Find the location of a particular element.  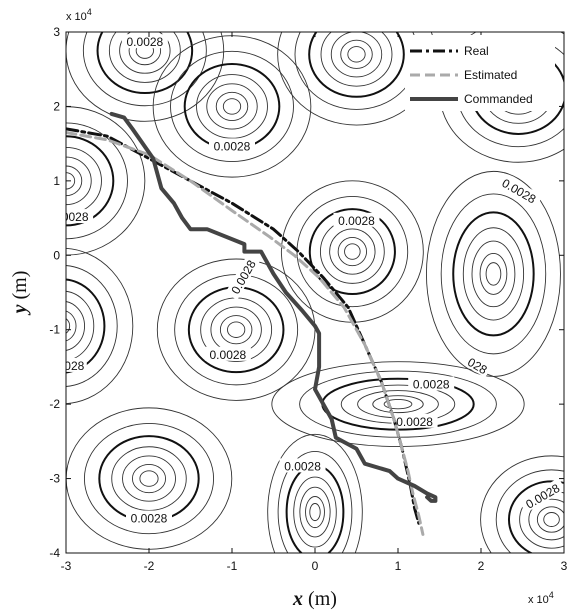

contour-label: 028 is located at coordinates (74, 366).